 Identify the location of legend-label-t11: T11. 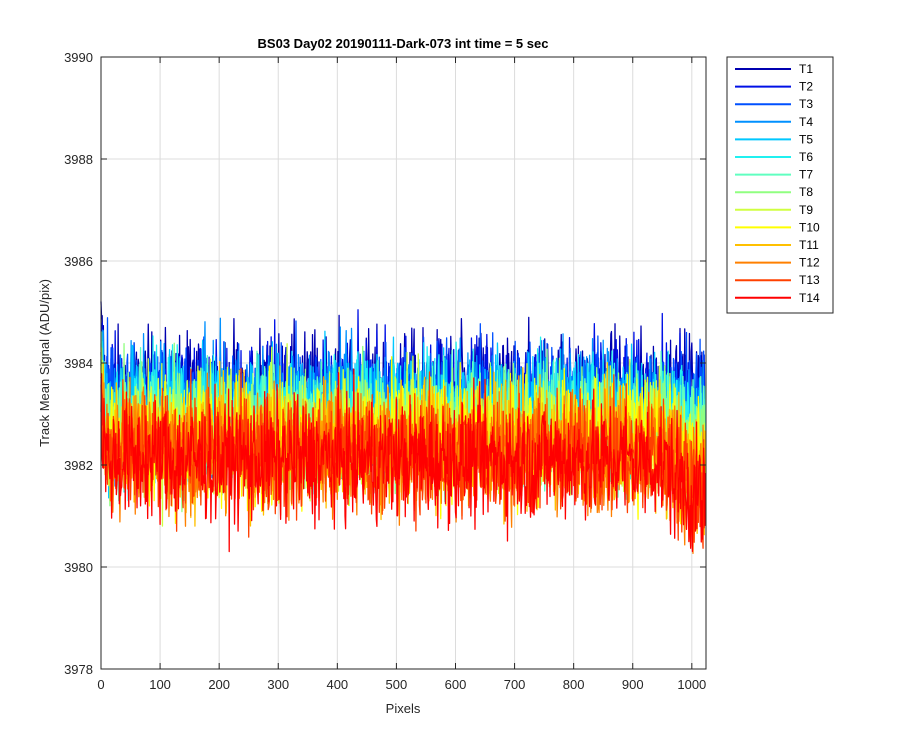
(809, 245).